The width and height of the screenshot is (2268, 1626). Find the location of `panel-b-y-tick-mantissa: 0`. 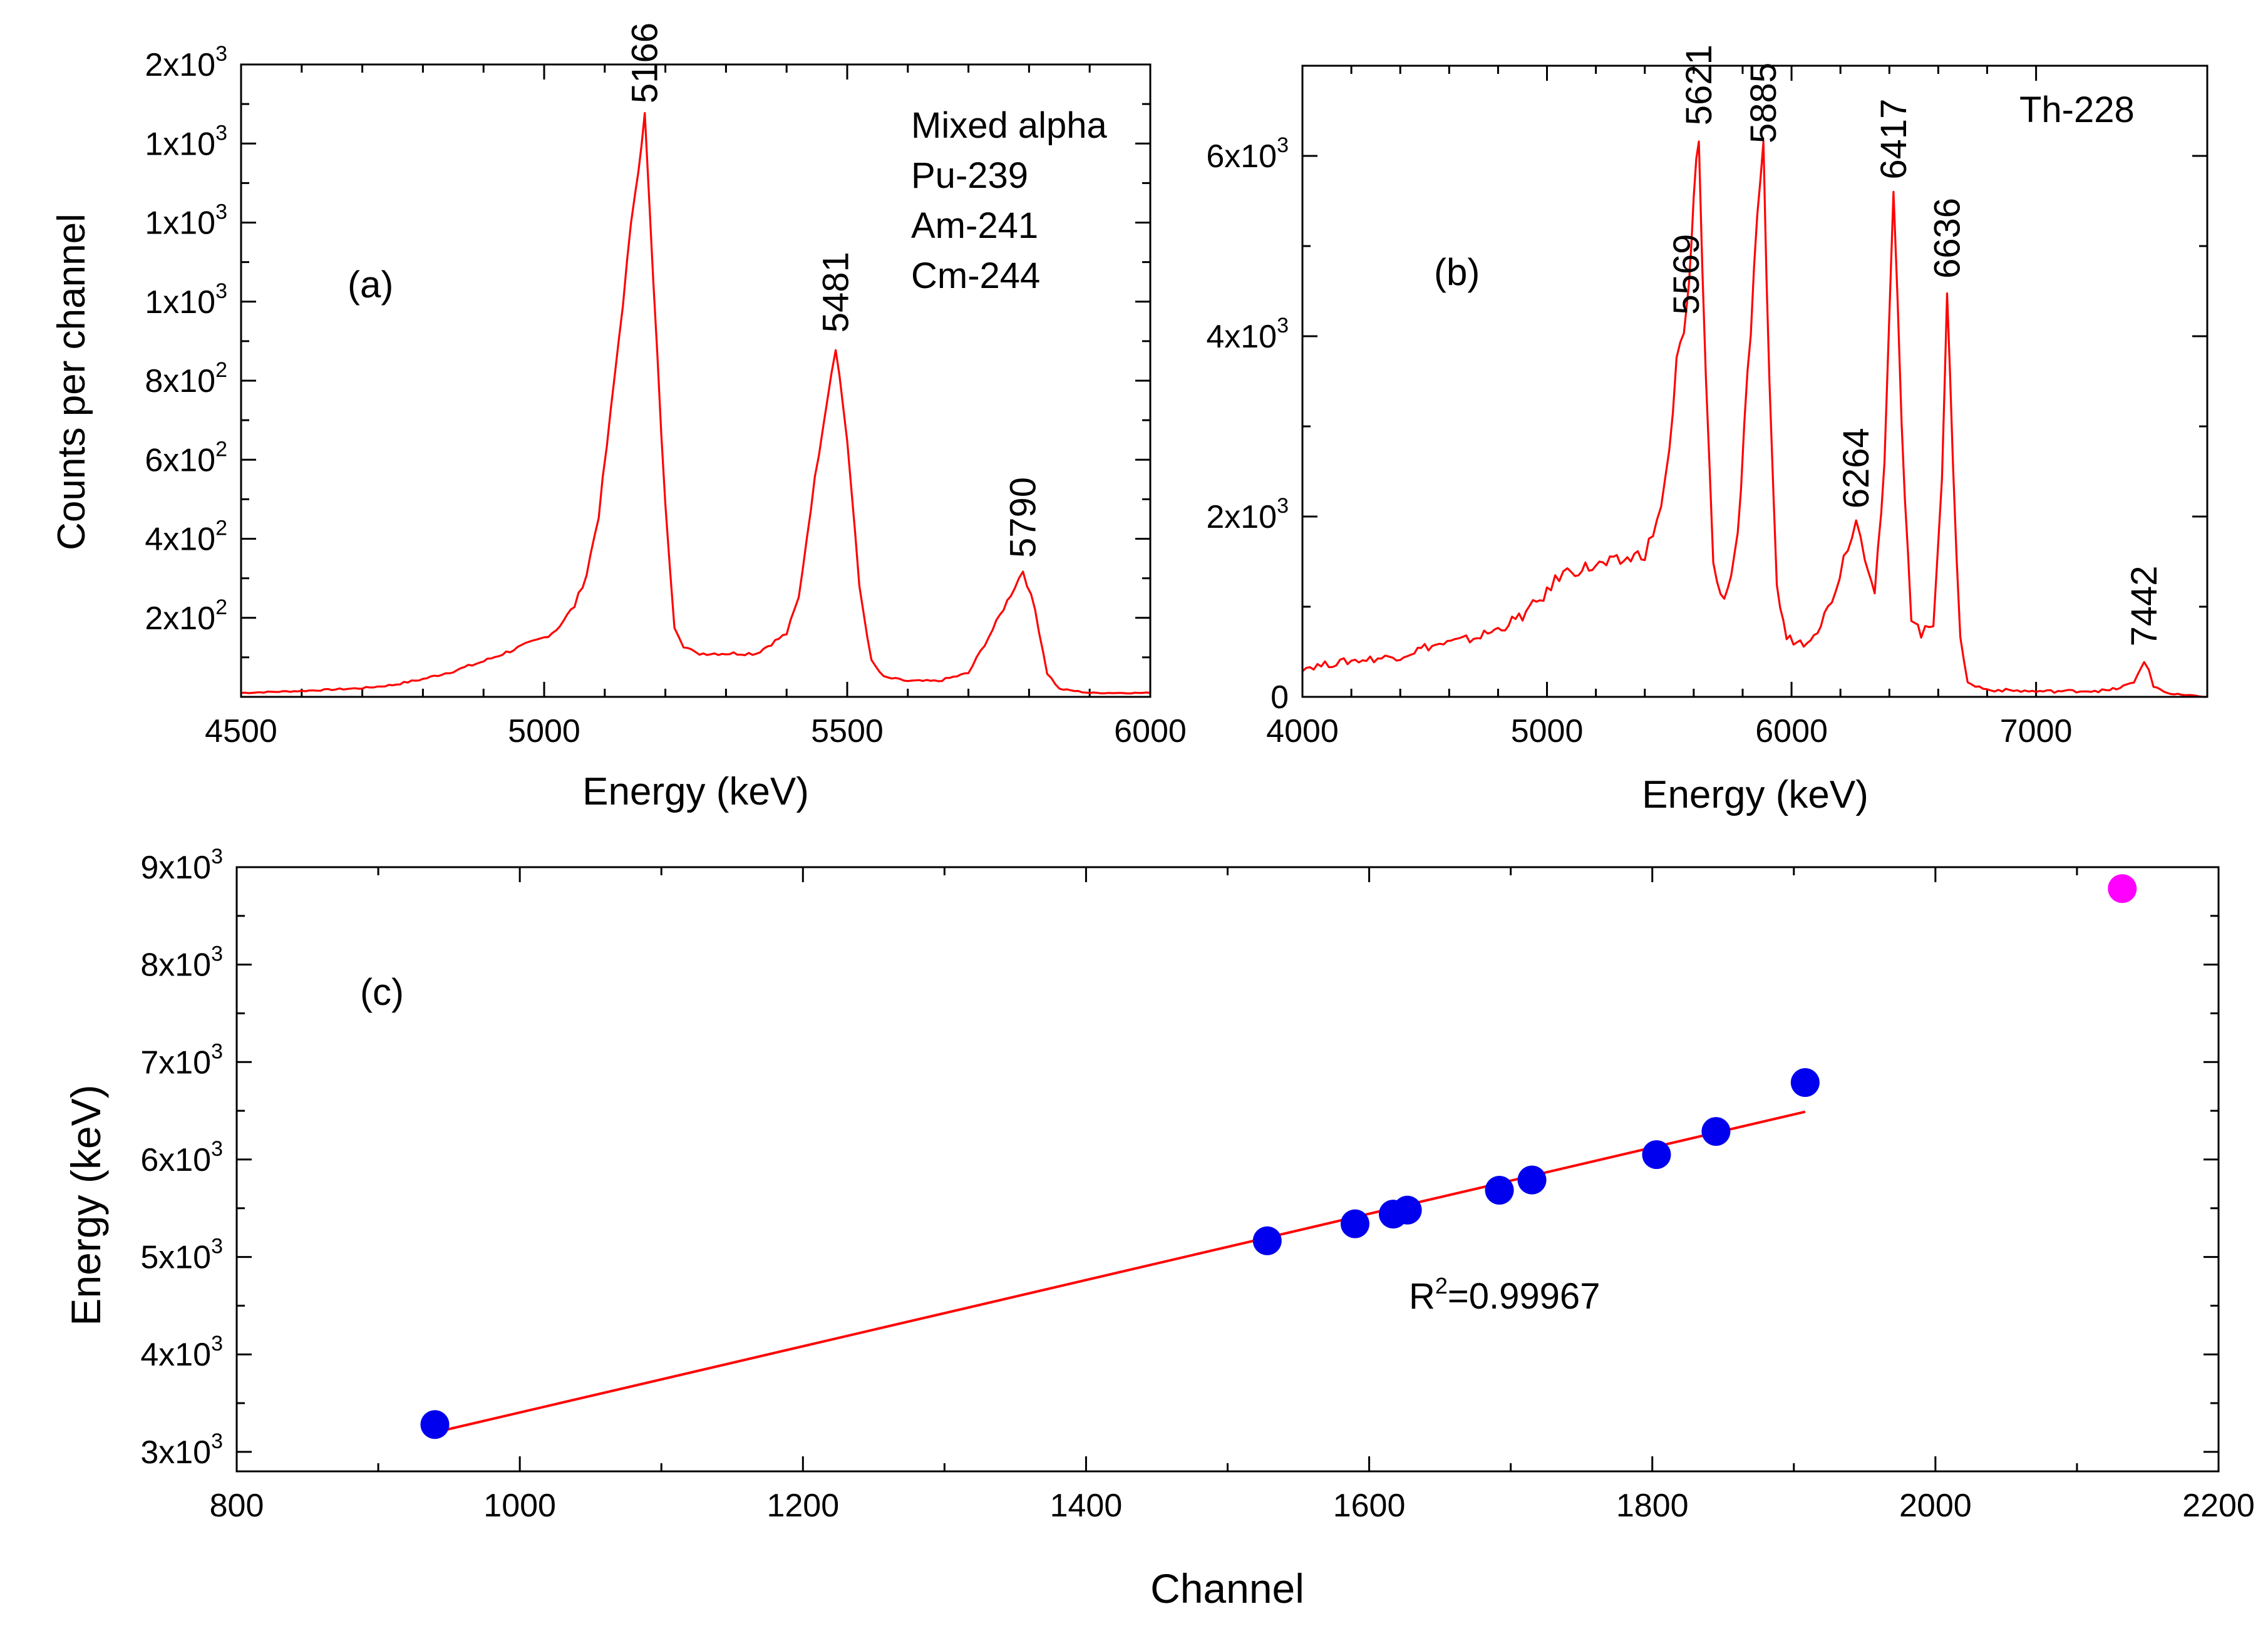

panel-b-y-tick-mantissa: 0 is located at coordinates (1280, 698).